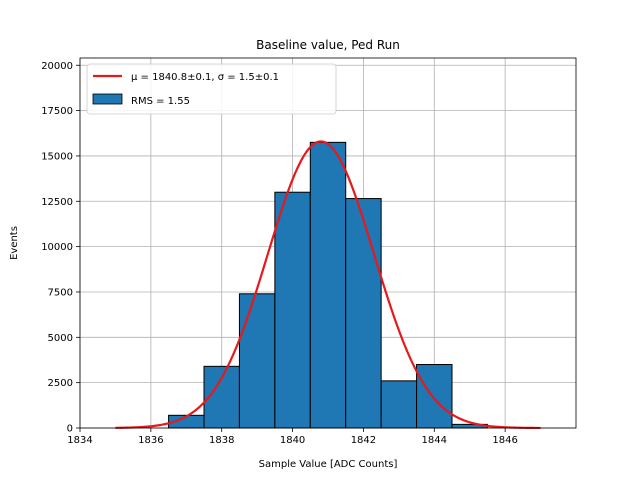 The image size is (640, 480). I want to click on legend-box, so click(211, 89).